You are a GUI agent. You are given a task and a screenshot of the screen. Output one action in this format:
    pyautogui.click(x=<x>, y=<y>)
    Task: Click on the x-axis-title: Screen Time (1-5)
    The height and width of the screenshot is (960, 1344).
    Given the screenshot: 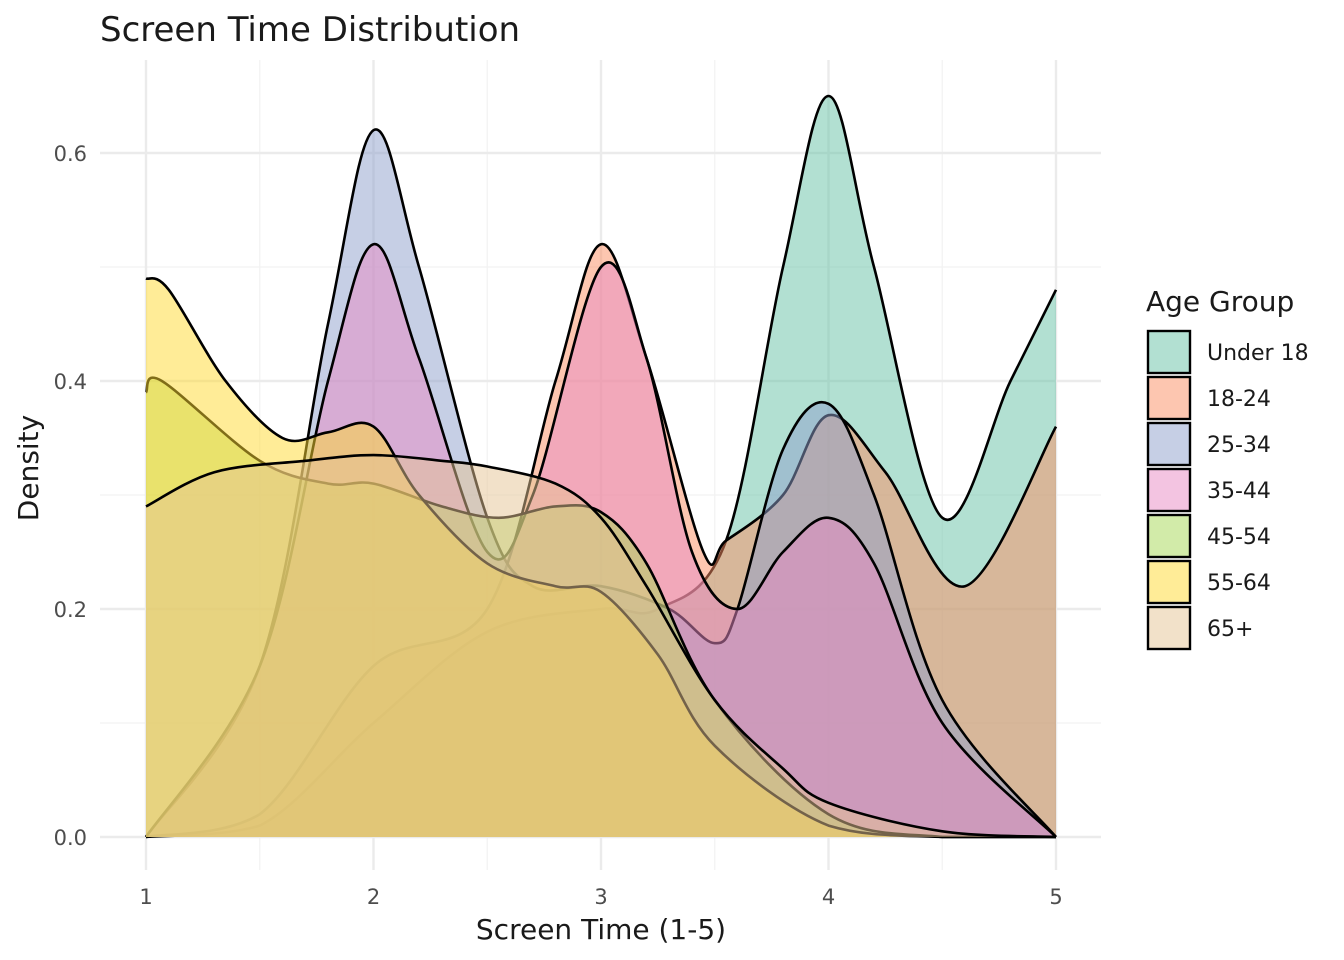 What is the action you would take?
    pyautogui.click(x=601, y=929)
    